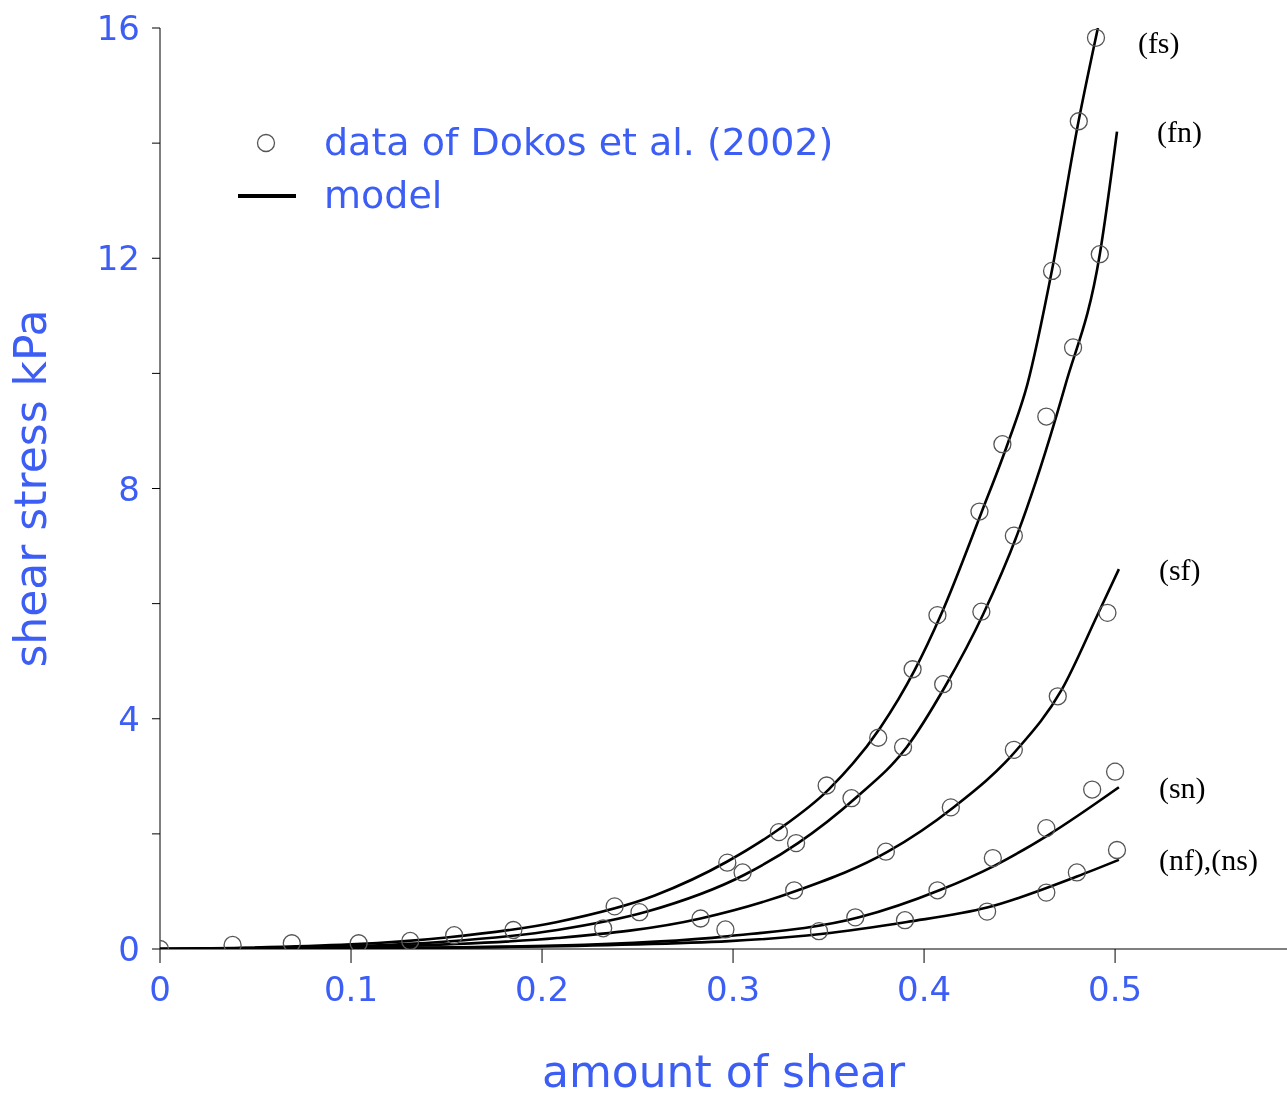 The image size is (1287, 1095). I want to click on x-tick-label: 0.3, so click(733, 989).